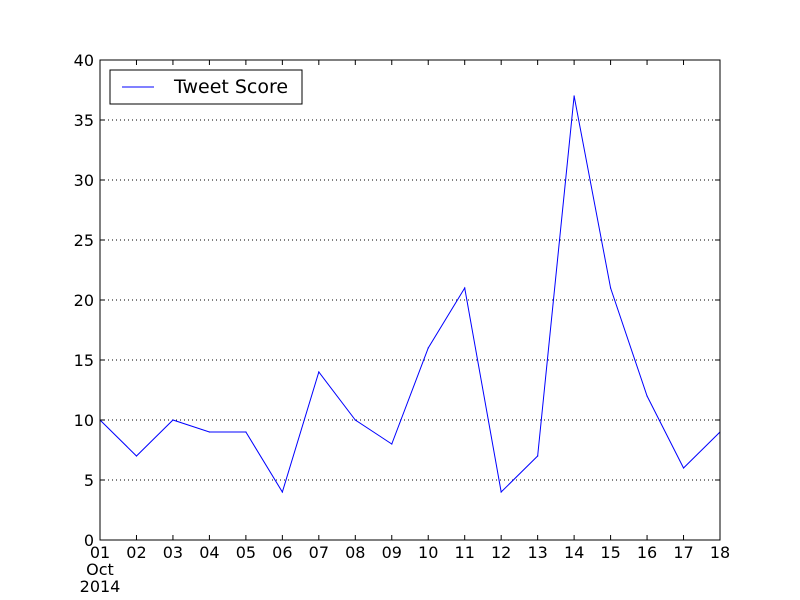  Describe the element at coordinates (410, 552) in the screenshot. I see `x-tick-labels: 01 02 03 04 05 06 07 08 09 10 11 12 13 14 15 16 17 18` at that location.